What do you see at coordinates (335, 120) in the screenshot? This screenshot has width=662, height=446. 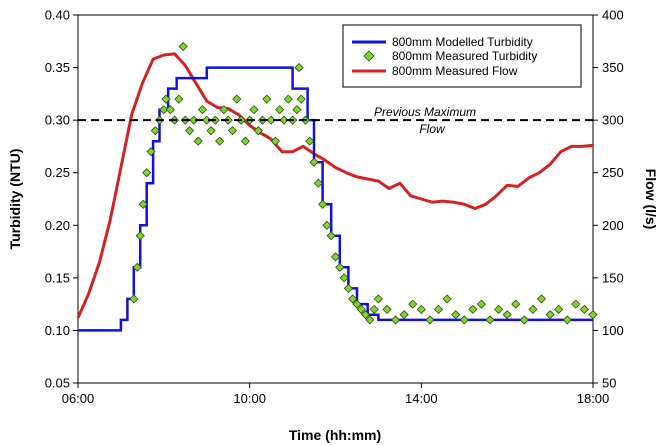 I see `threshold-layer: Previous Maximum Flow` at bounding box center [335, 120].